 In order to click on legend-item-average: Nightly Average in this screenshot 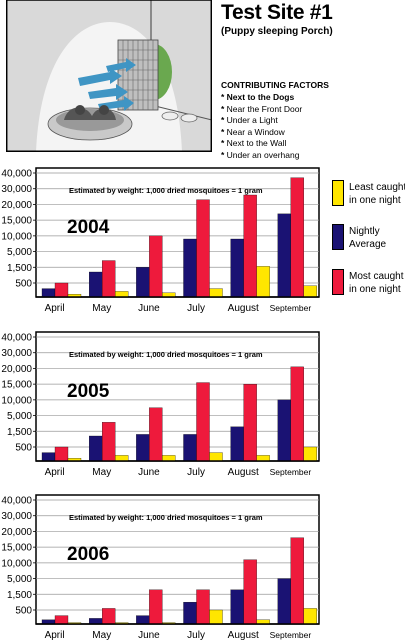, I will do `click(367, 241)`.